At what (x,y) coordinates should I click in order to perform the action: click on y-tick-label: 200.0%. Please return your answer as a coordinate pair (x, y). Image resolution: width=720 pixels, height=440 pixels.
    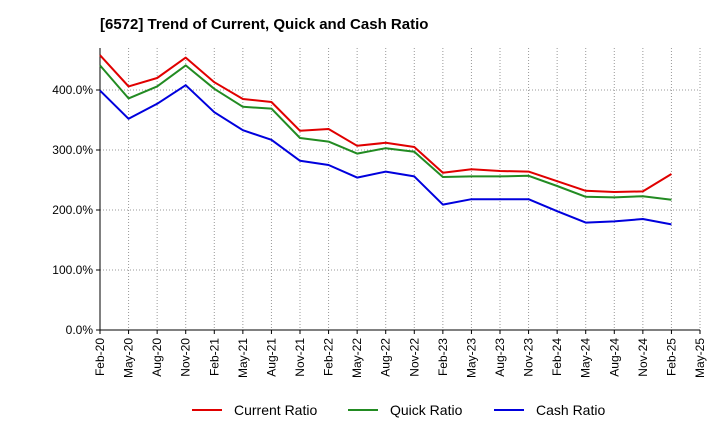
    Looking at the image, I should click on (72, 210).